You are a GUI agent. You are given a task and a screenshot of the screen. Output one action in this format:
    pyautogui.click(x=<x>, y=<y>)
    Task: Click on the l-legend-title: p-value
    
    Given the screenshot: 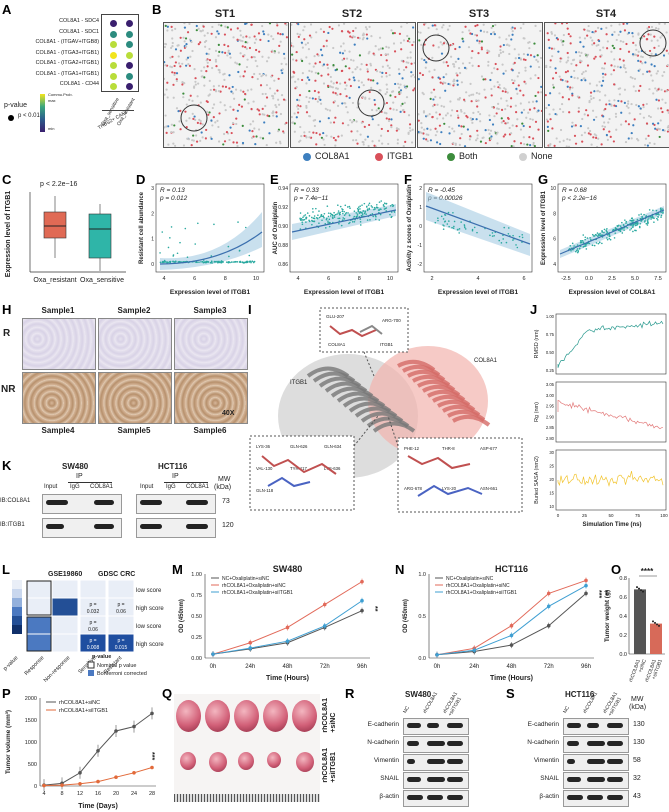 What is the action you would take?
    pyautogui.click(x=101, y=657)
    